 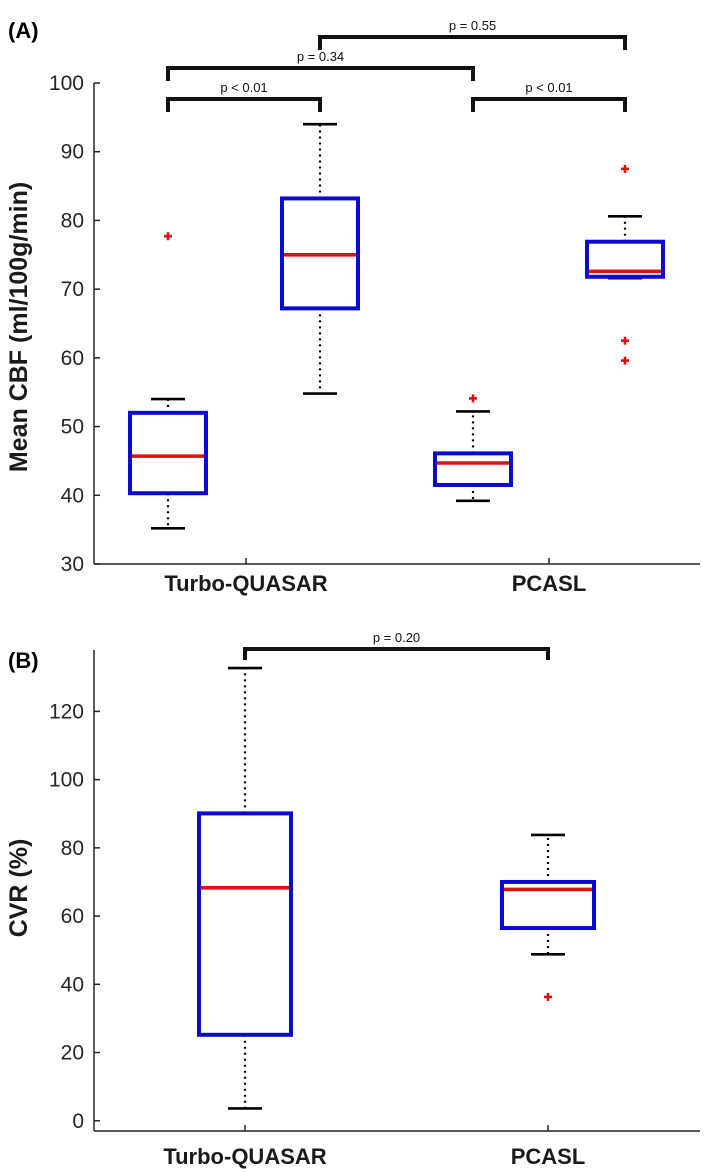 I want to click on panel-a-group-label-pcasl: PCASL, so click(x=549, y=583).